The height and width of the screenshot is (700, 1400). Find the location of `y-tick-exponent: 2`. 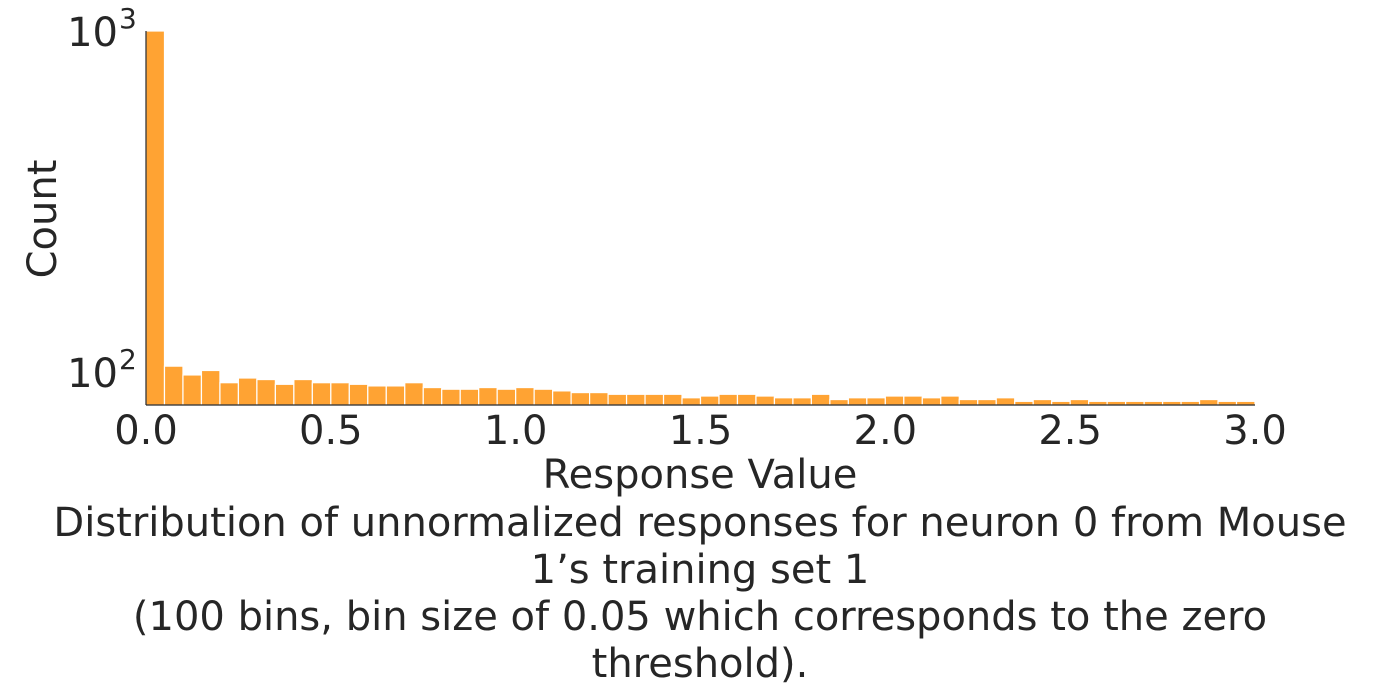

y-tick-exponent: 2 is located at coordinates (128, 359).